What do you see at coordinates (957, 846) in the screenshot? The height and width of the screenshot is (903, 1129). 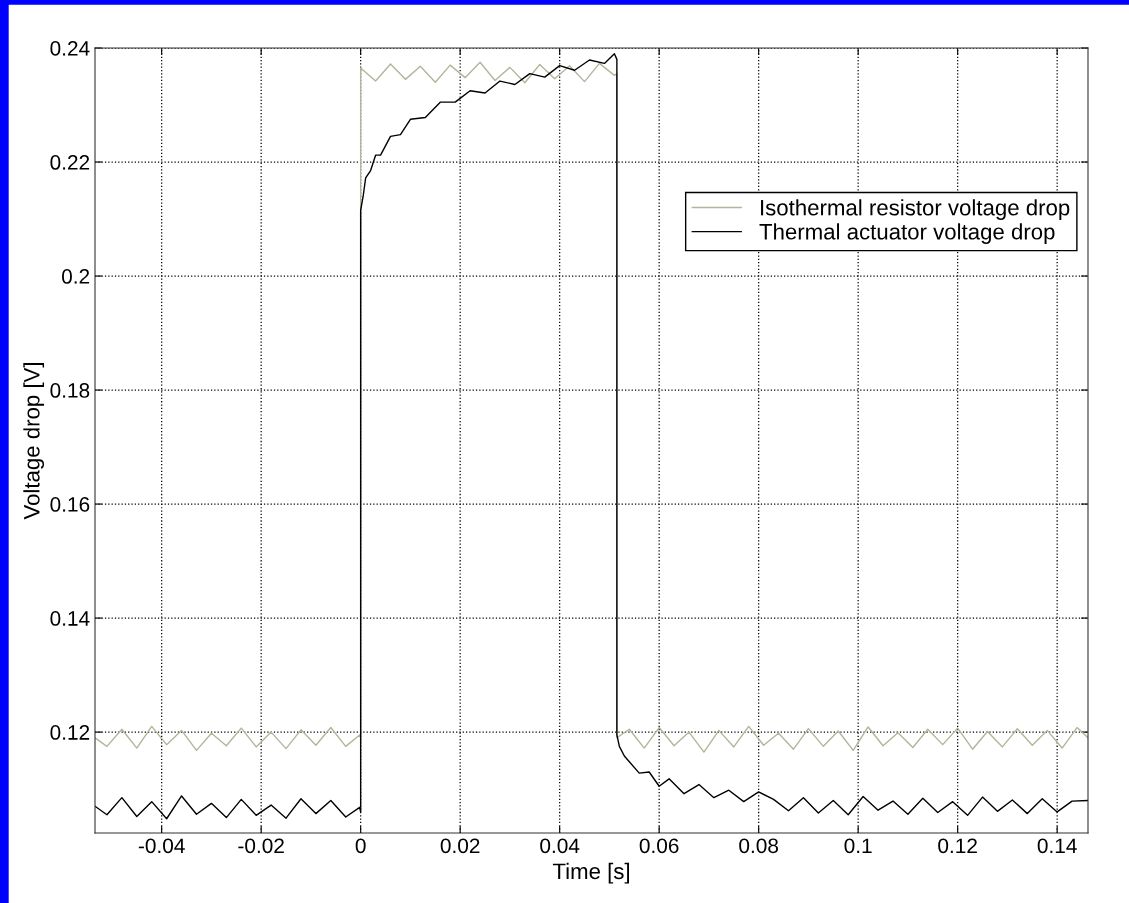 I see `x-tick-label: 0.12` at bounding box center [957, 846].